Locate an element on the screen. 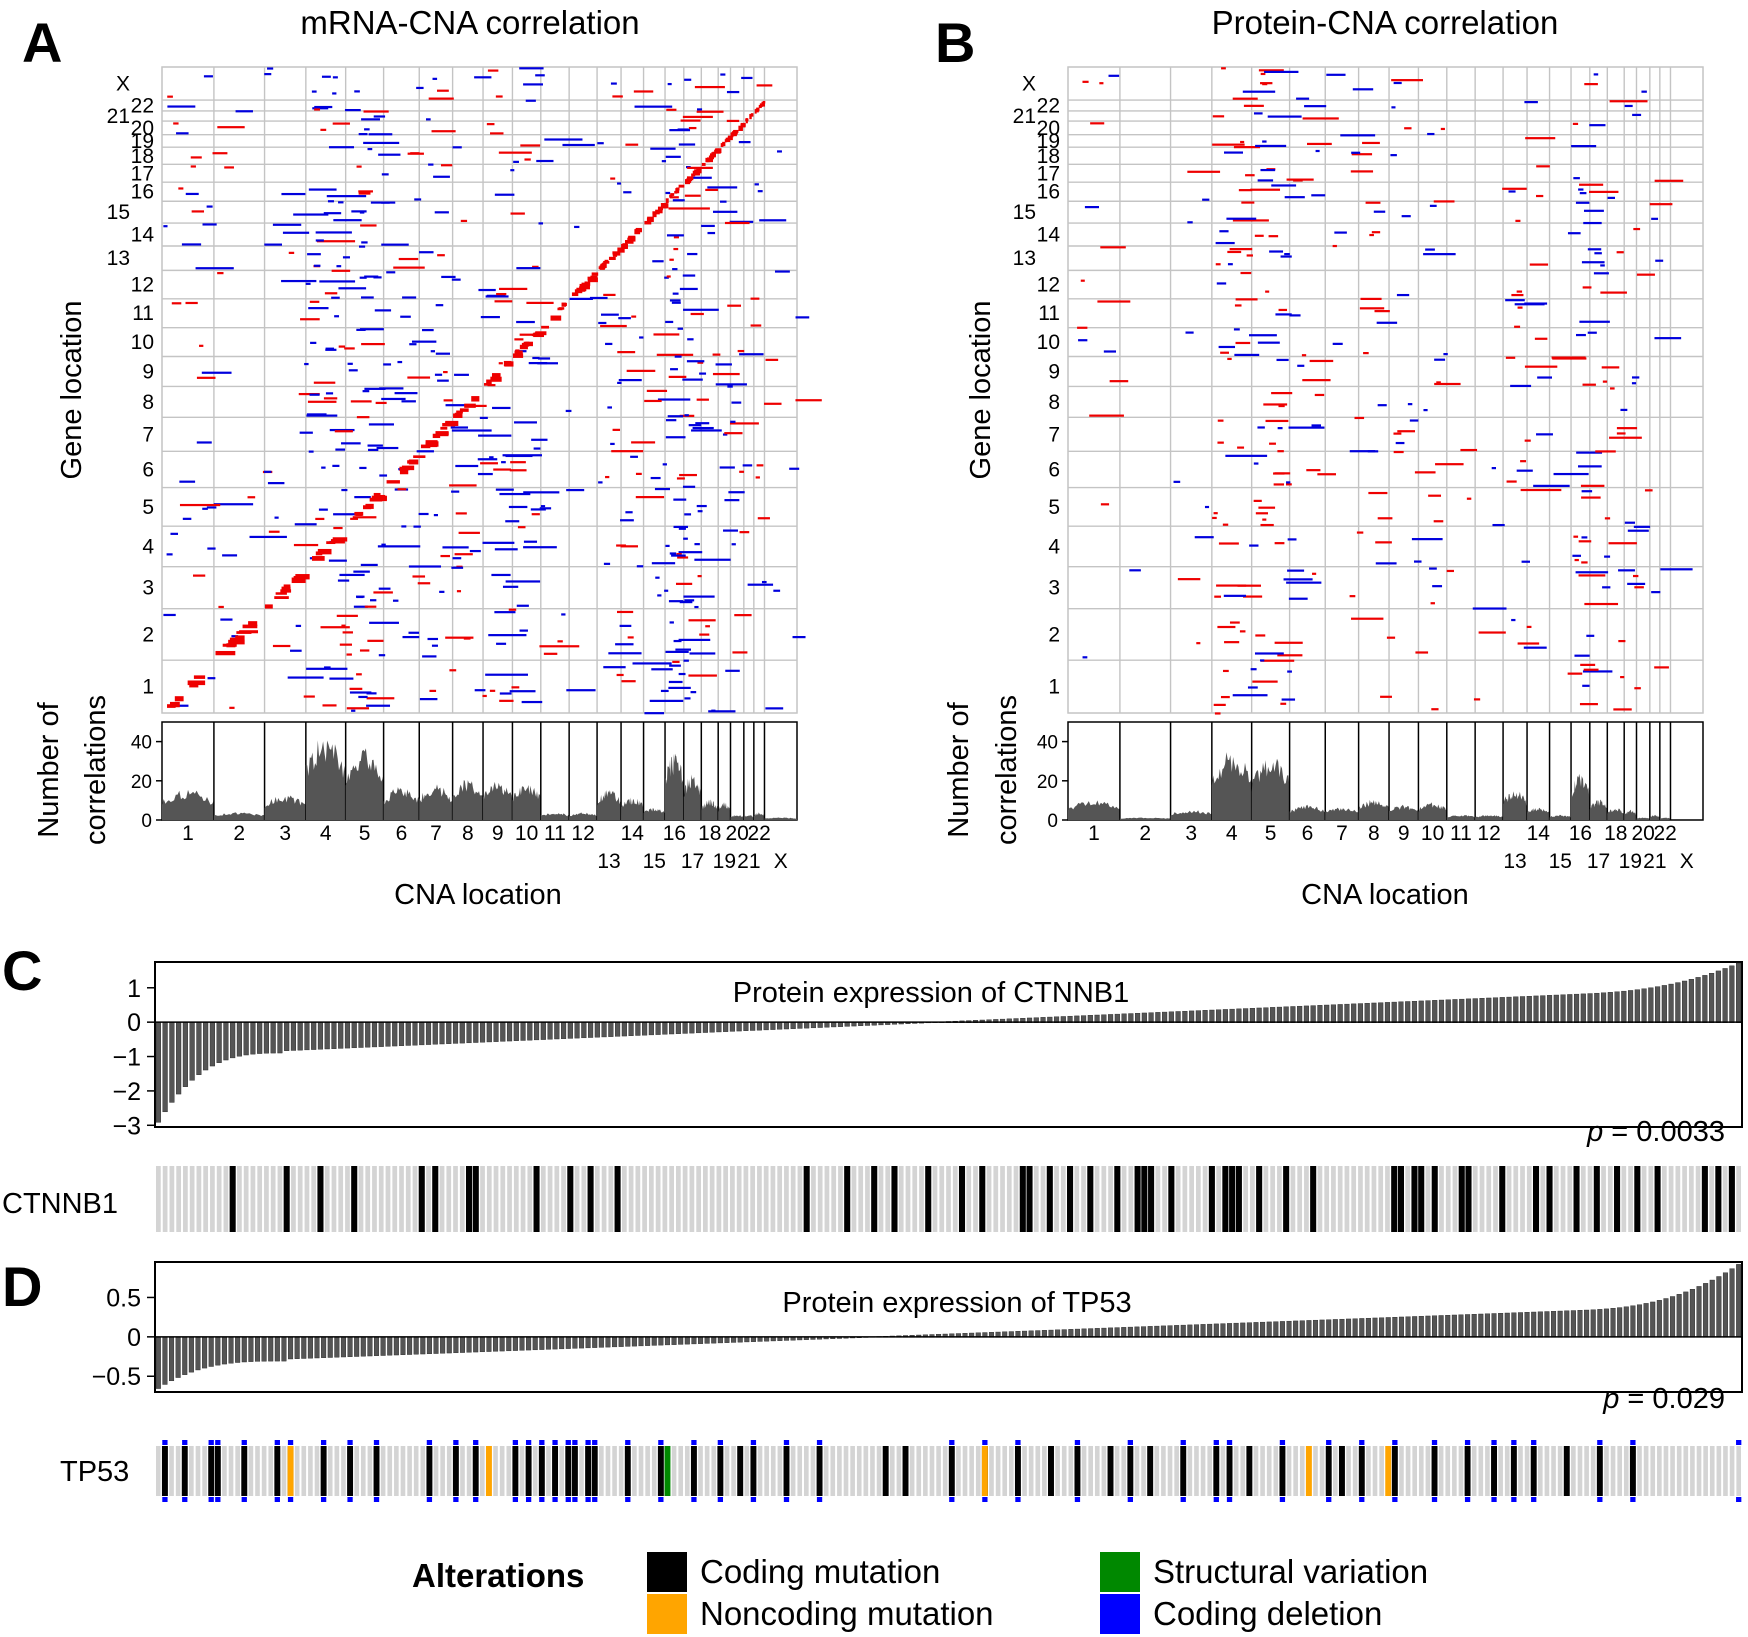 The image size is (1748, 1637). x-tick-label: 15 is located at coordinates (654, 861).